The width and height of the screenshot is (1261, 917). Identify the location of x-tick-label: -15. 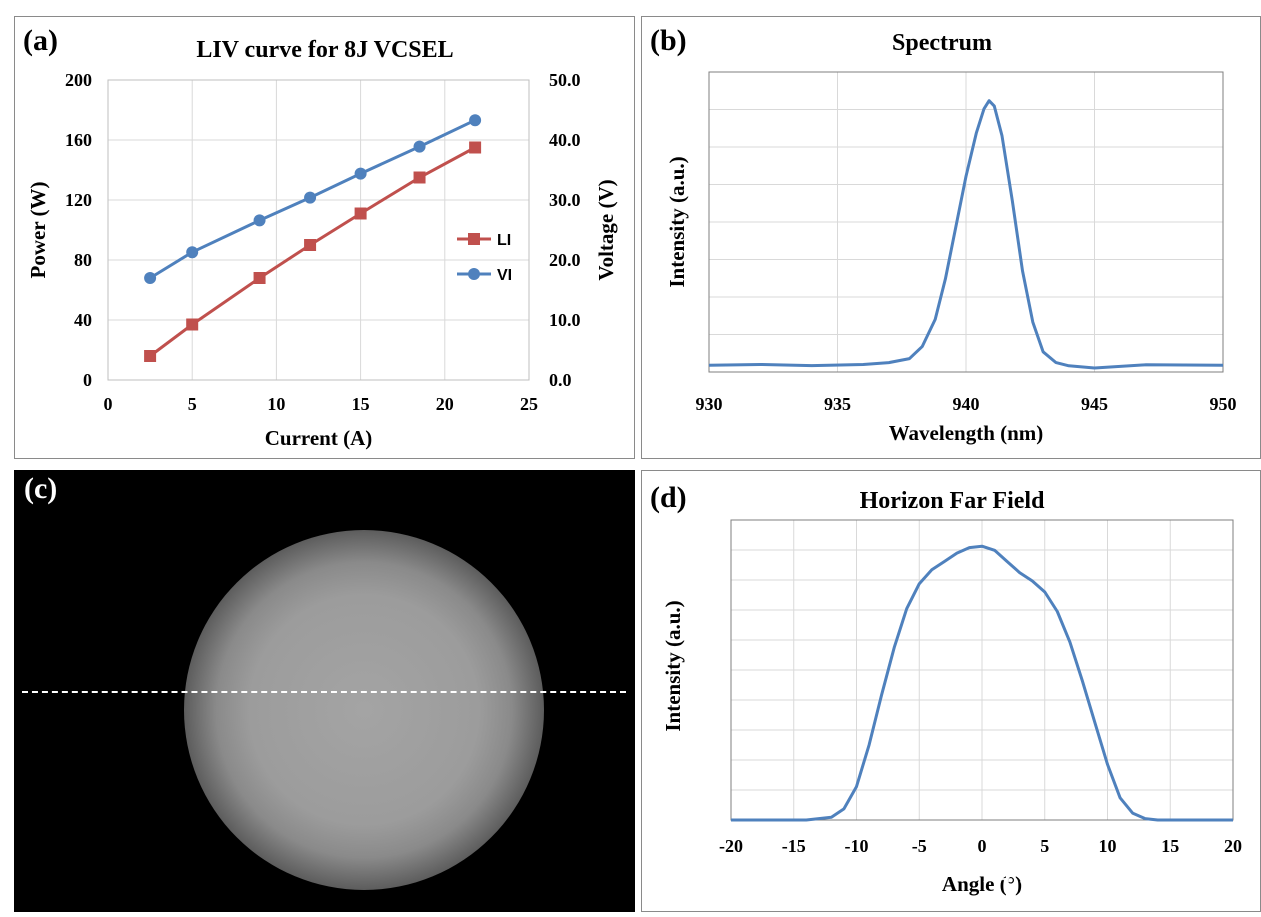
(794, 846).